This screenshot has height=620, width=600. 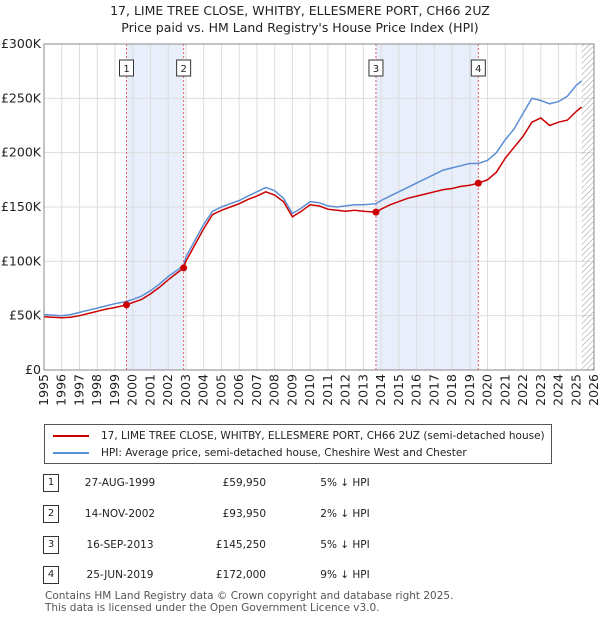 What do you see at coordinates (120, 545) in the screenshot?
I see `sale-date: 16-SEP-2013` at bounding box center [120, 545].